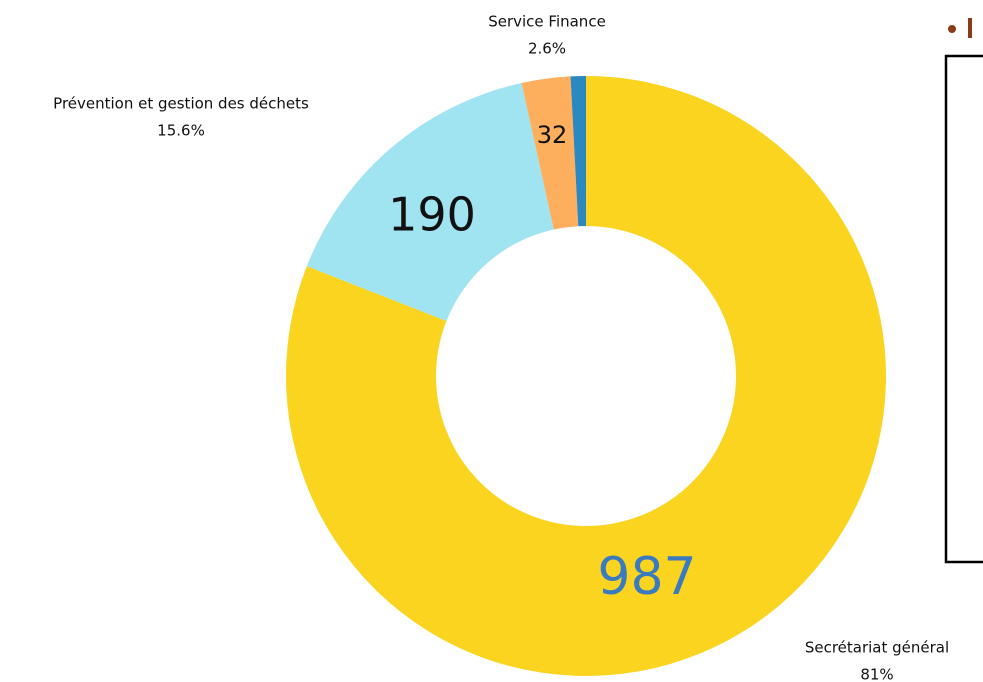  Describe the element at coordinates (432, 215) in the screenshot. I see `value-label: 190` at that location.